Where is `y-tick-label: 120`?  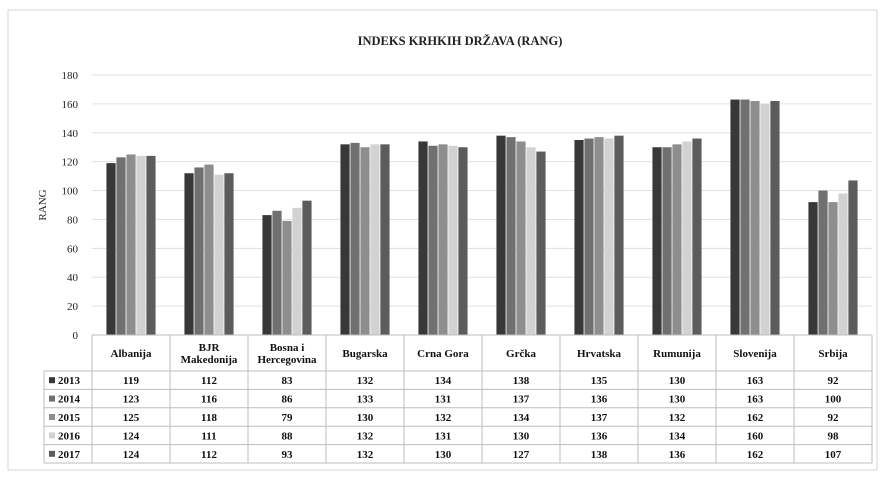
y-tick-label: 120 is located at coordinates (70, 163).